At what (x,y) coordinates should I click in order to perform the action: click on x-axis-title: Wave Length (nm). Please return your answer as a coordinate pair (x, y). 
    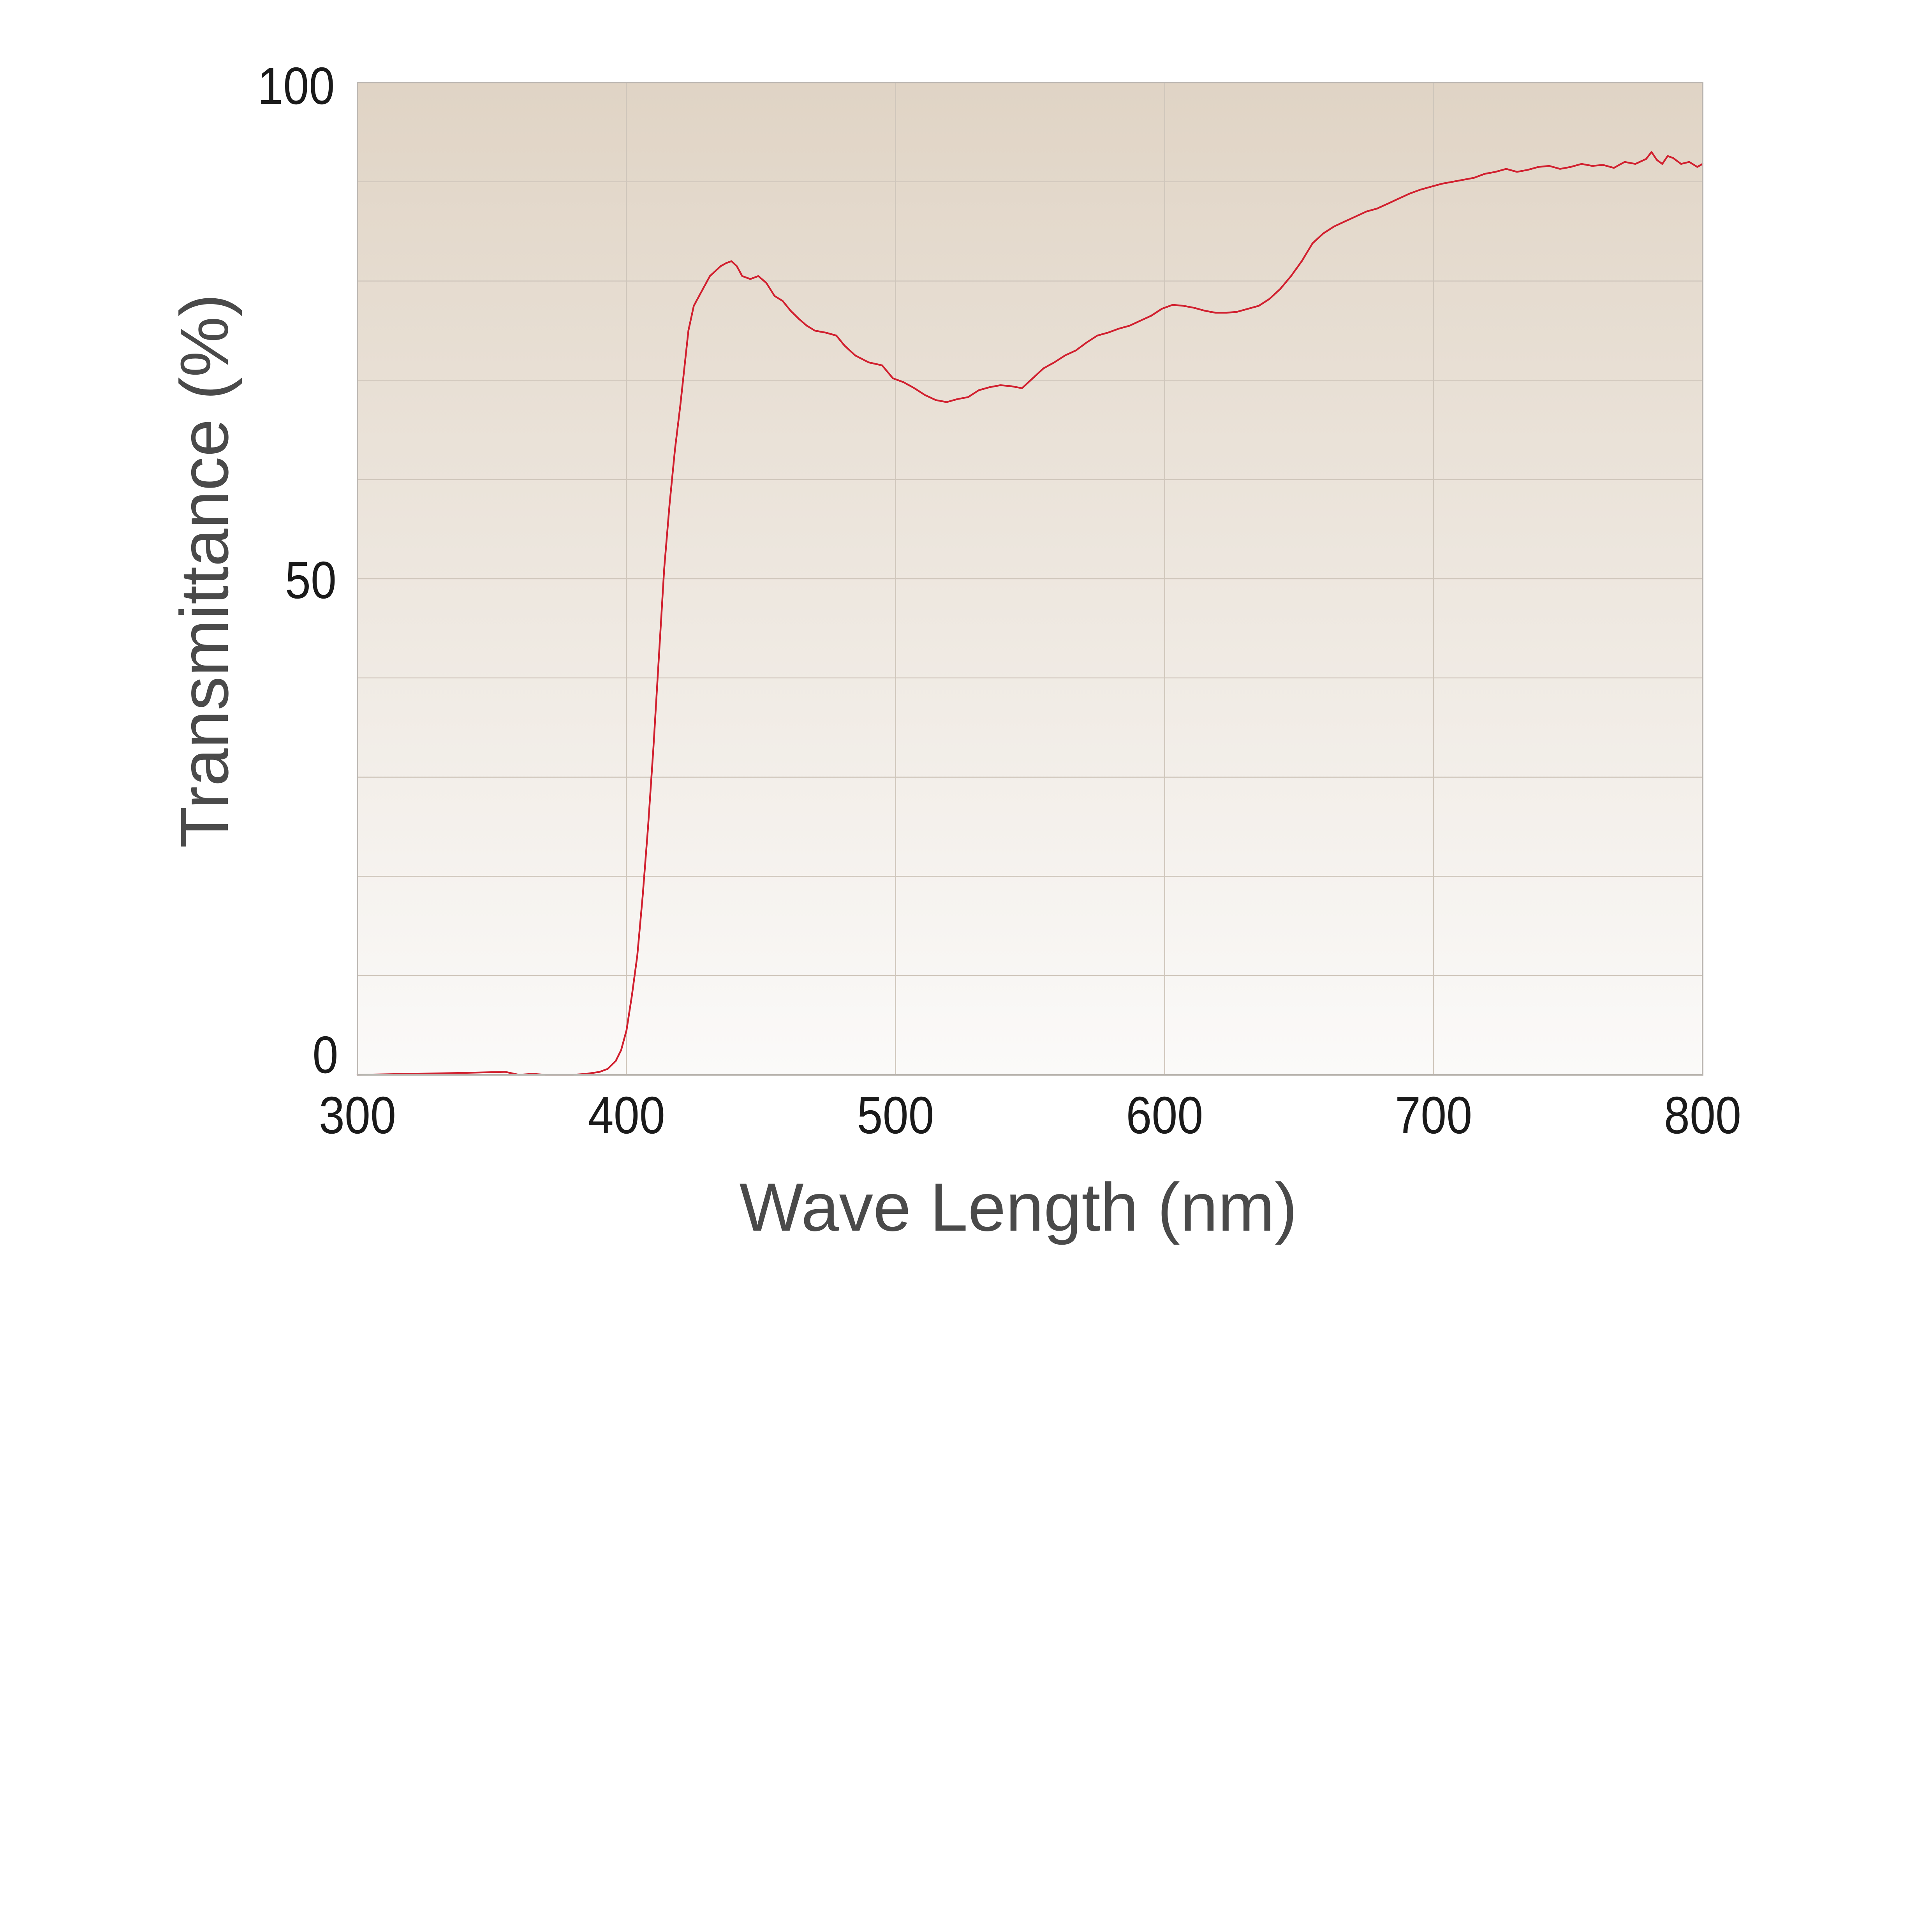
    Looking at the image, I should click on (1019, 1207).